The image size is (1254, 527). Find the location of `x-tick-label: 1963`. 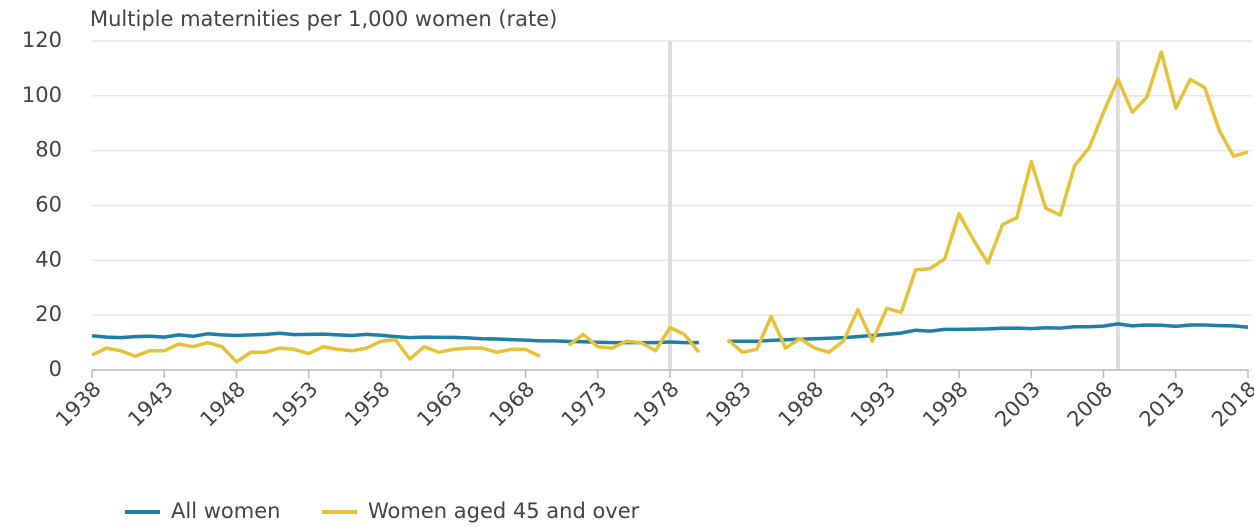

x-tick-label: 1963 is located at coordinates (439, 404).